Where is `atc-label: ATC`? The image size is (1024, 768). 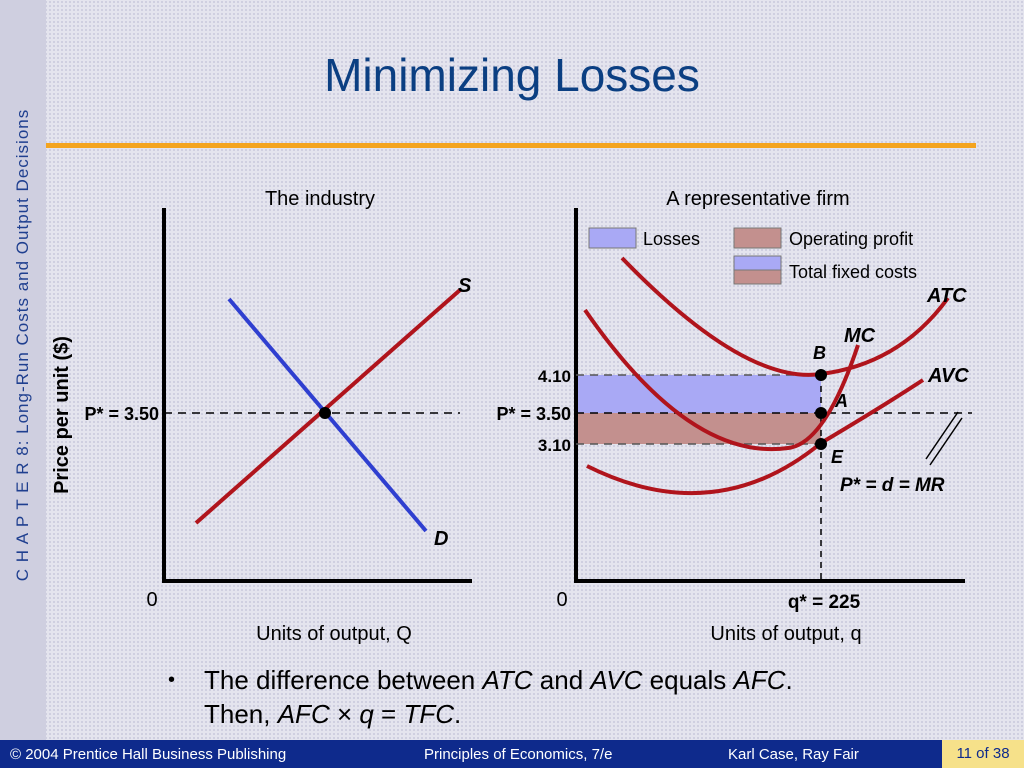
atc-label: ATC is located at coordinates (946, 296).